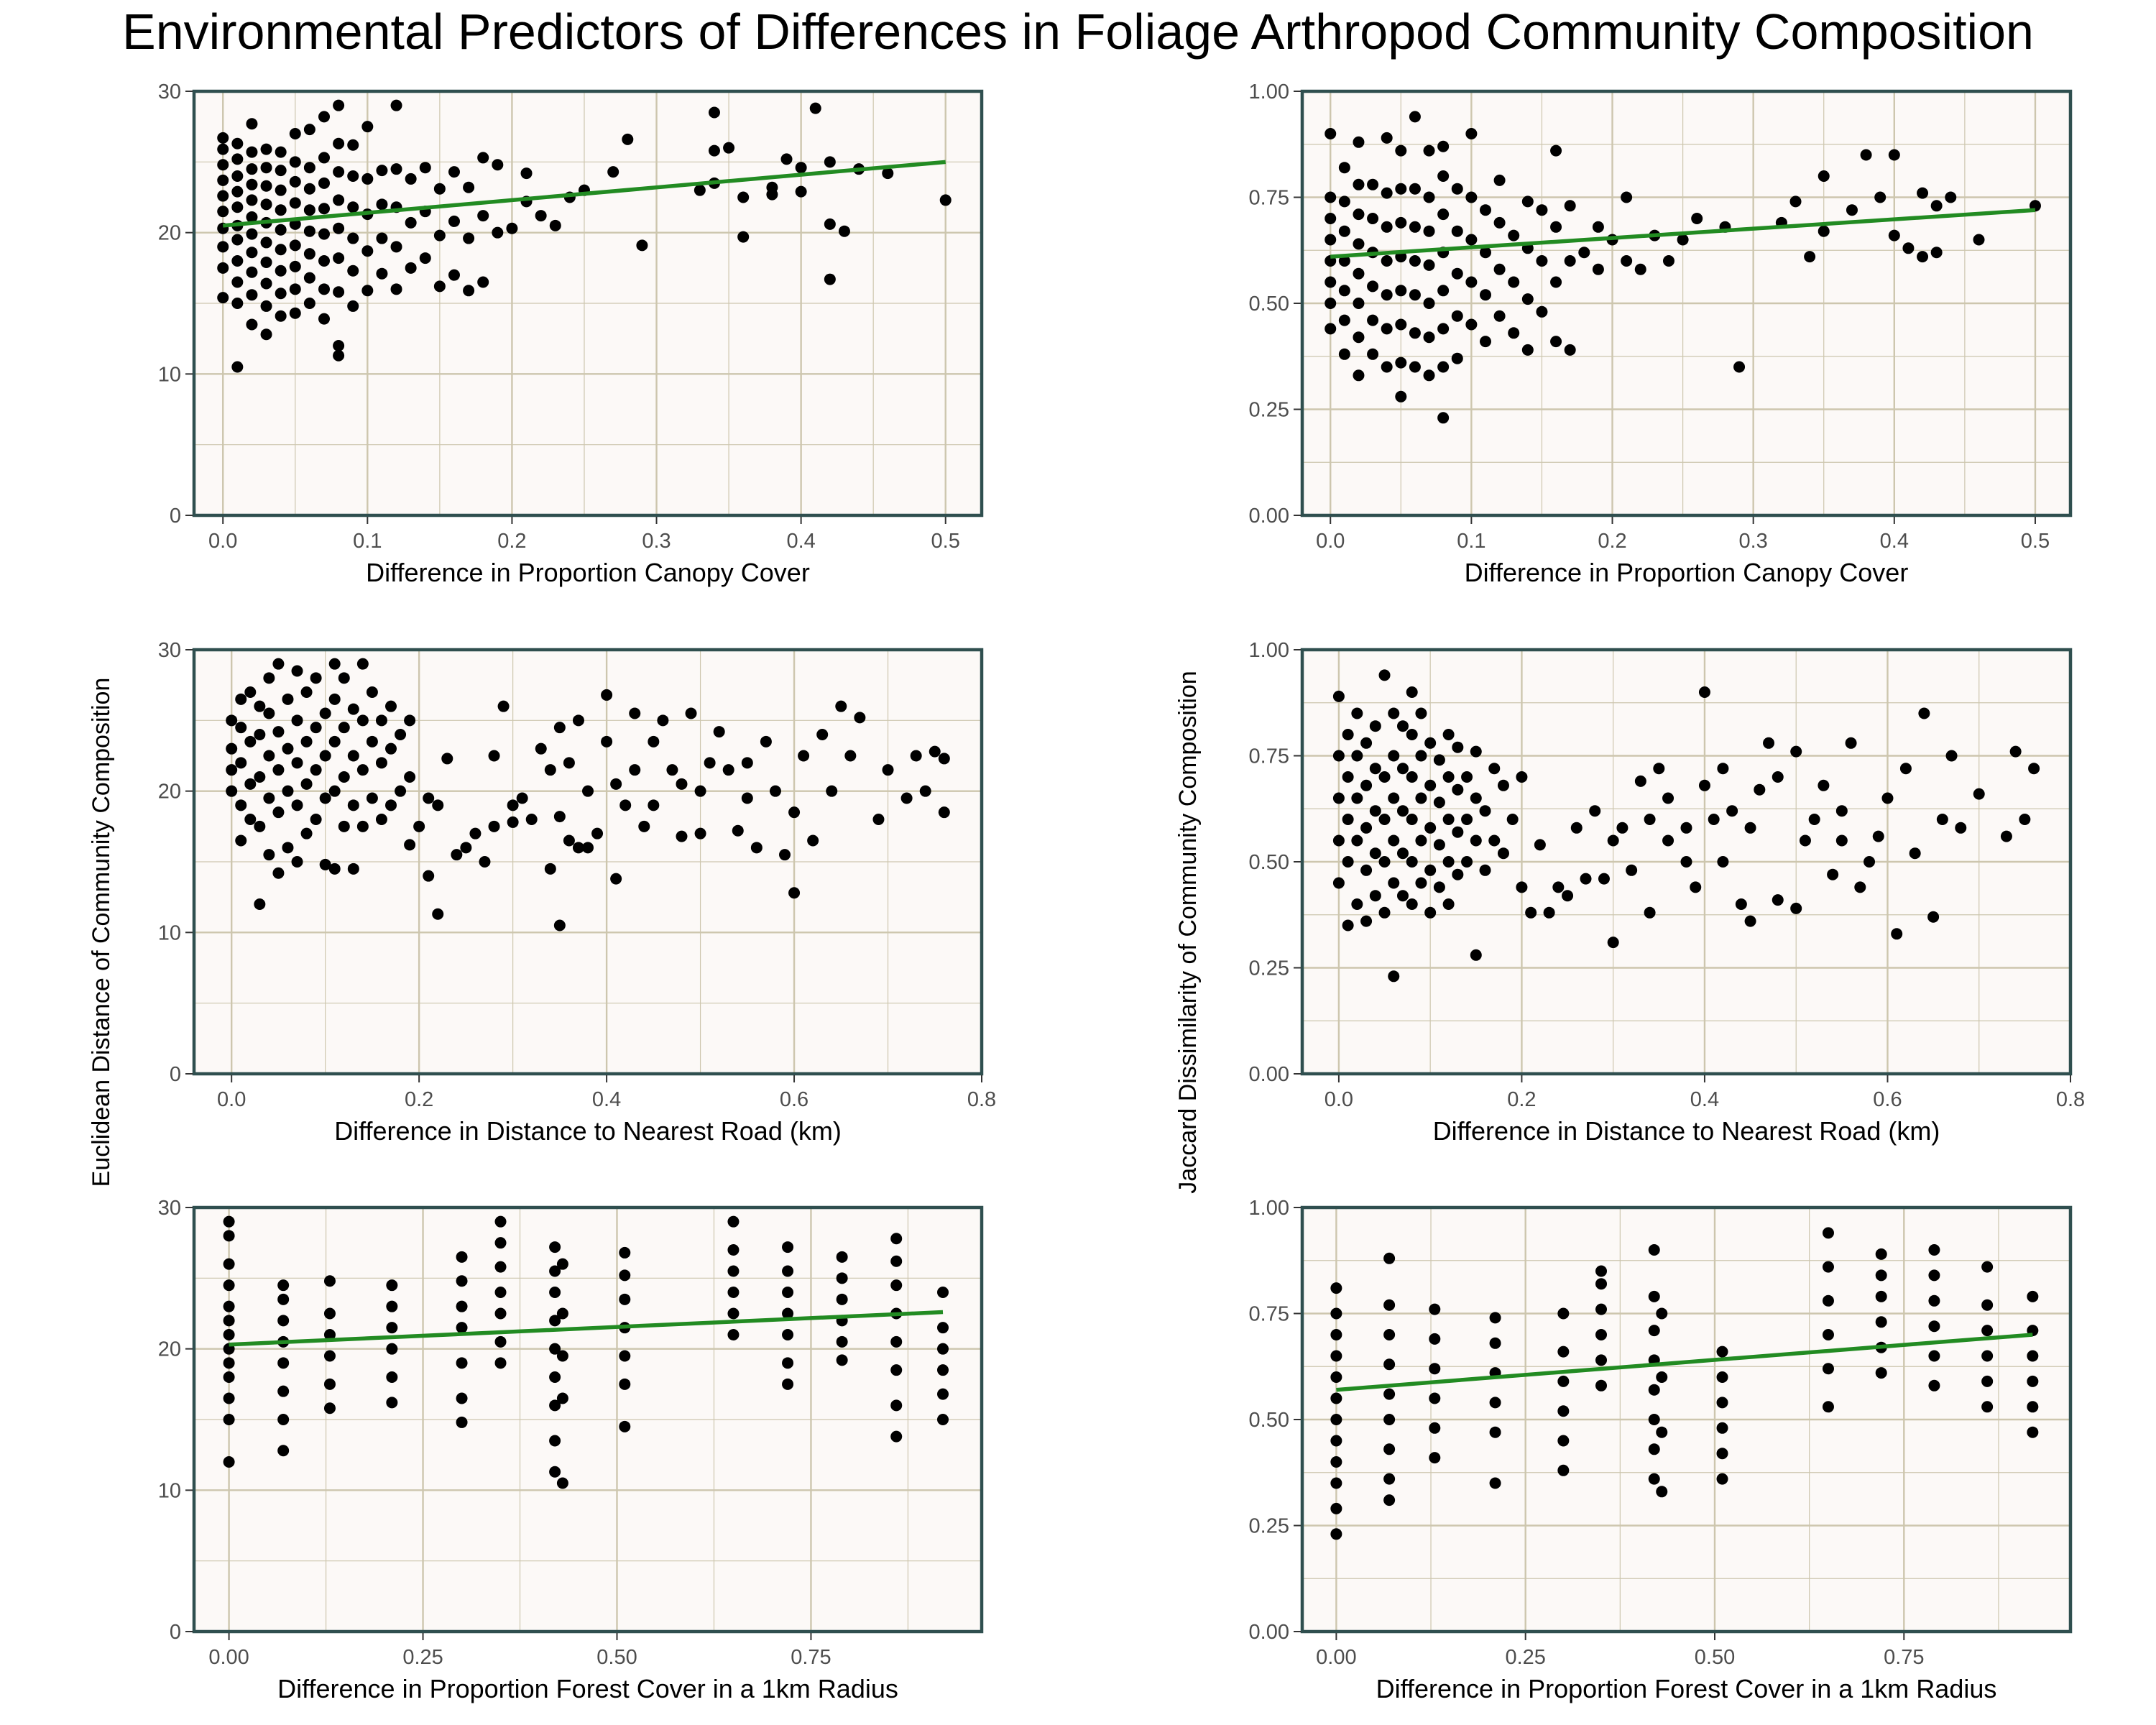  Describe the element at coordinates (585, 236) in the screenshot. I see `data-points` at that location.